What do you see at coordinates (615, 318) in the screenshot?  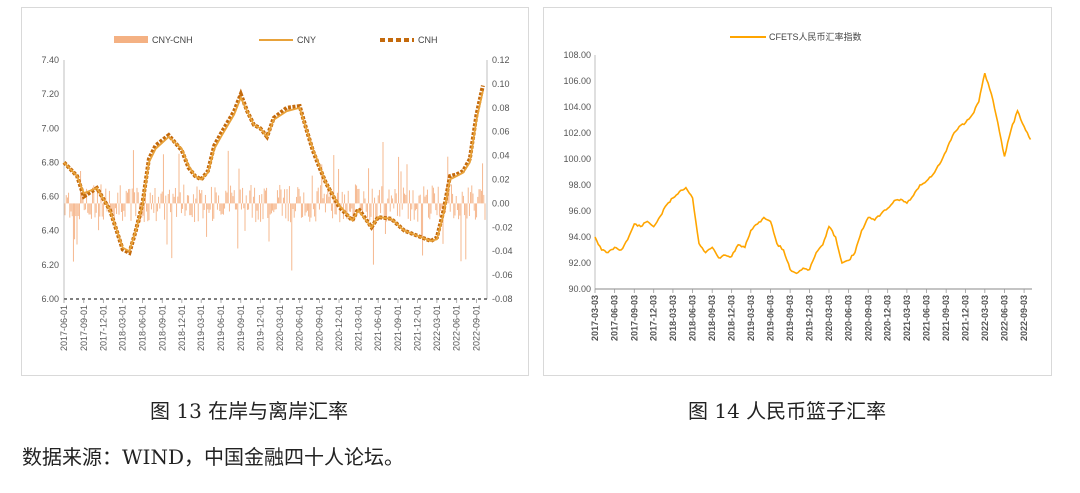 I see `x-tick-label: 2017-06-03` at bounding box center [615, 318].